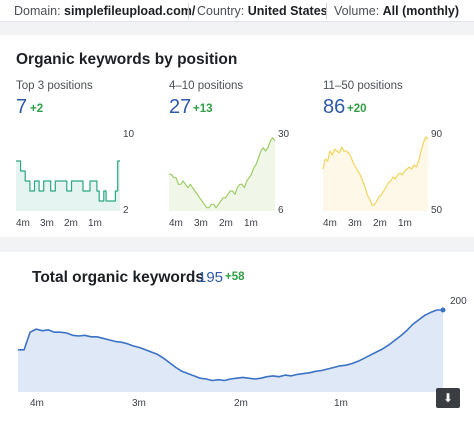  I want to click on volume-value: All (monthly), so click(421, 11).